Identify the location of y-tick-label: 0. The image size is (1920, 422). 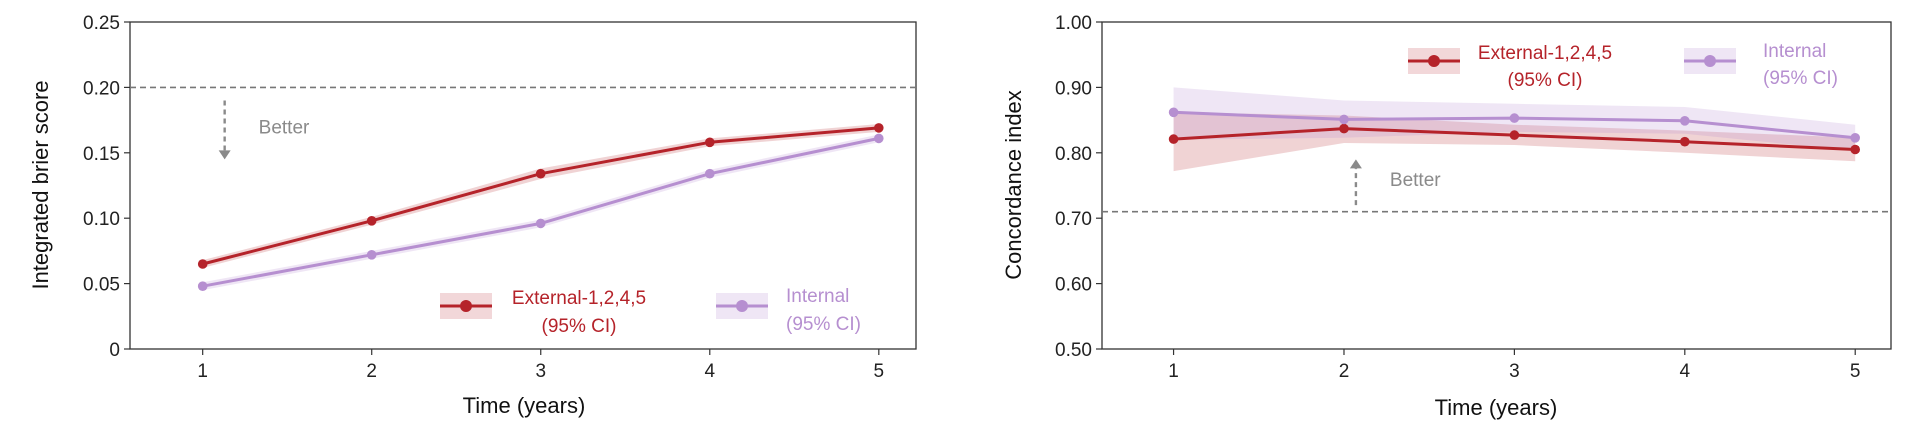
(114, 350).